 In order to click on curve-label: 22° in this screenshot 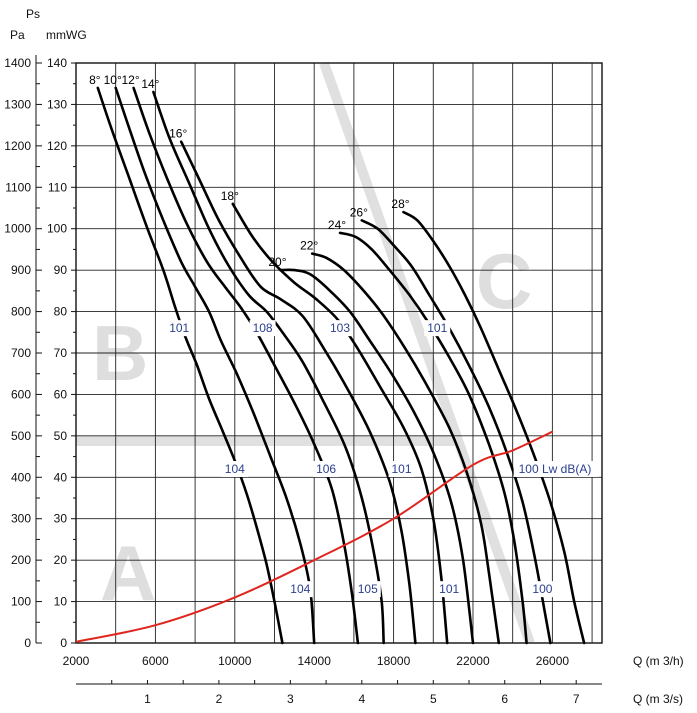, I will do `click(309, 246)`.